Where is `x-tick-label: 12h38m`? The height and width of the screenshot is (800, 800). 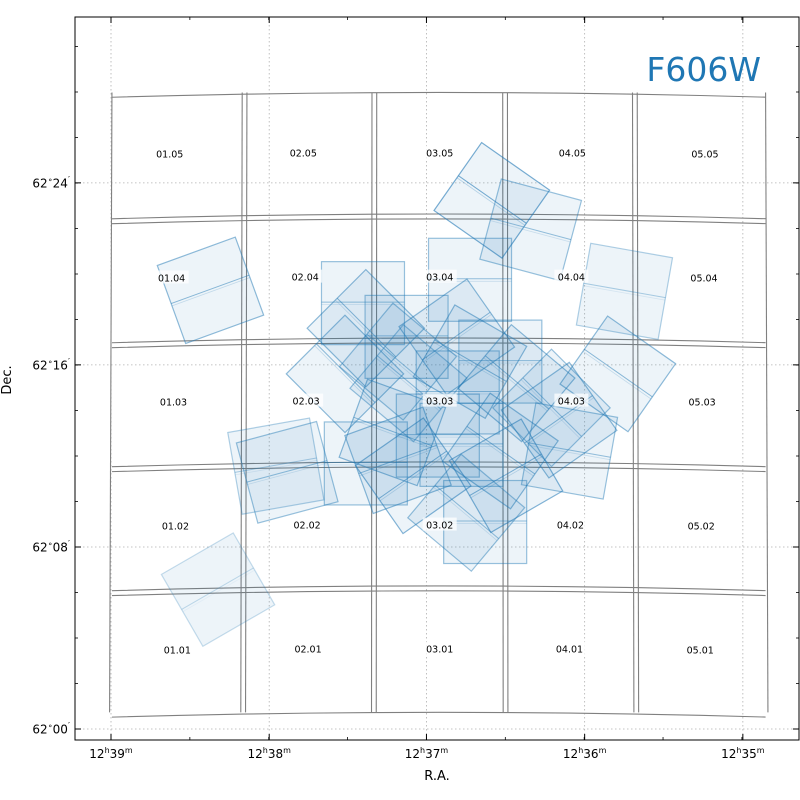
x-tick-label: 12h38m is located at coordinates (269, 753).